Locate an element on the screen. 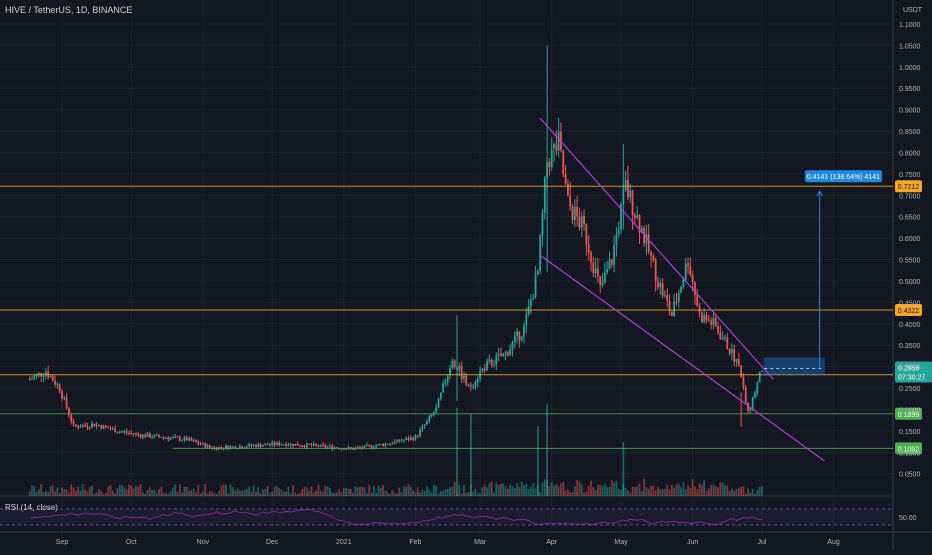 Image resolution: width=932 pixels, height=555 pixels. y-tick-label: 1.1000 is located at coordinates (910, 25).